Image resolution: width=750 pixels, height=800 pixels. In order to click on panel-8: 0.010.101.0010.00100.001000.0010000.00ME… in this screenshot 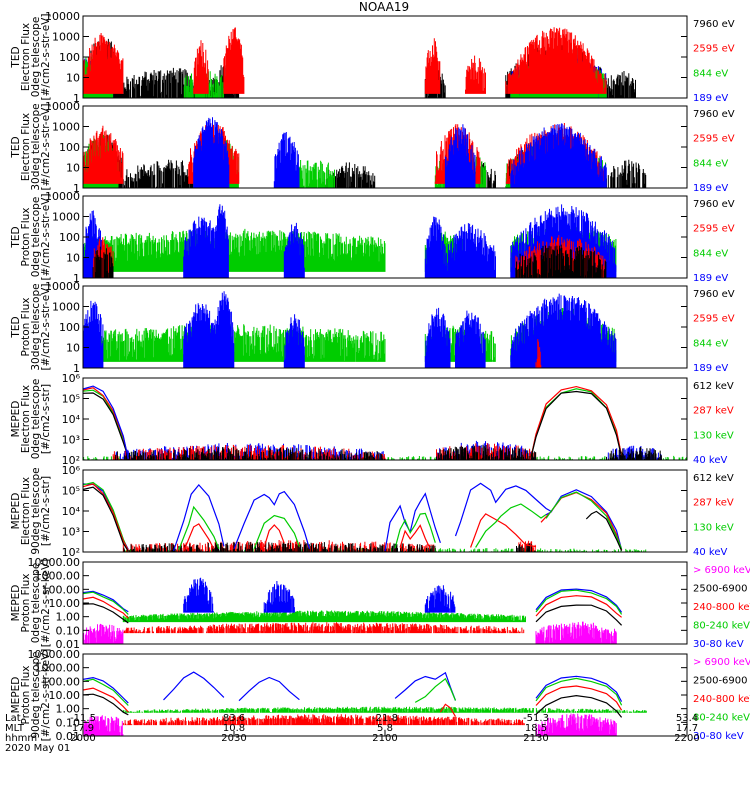, I will do `click(380, 695)`.